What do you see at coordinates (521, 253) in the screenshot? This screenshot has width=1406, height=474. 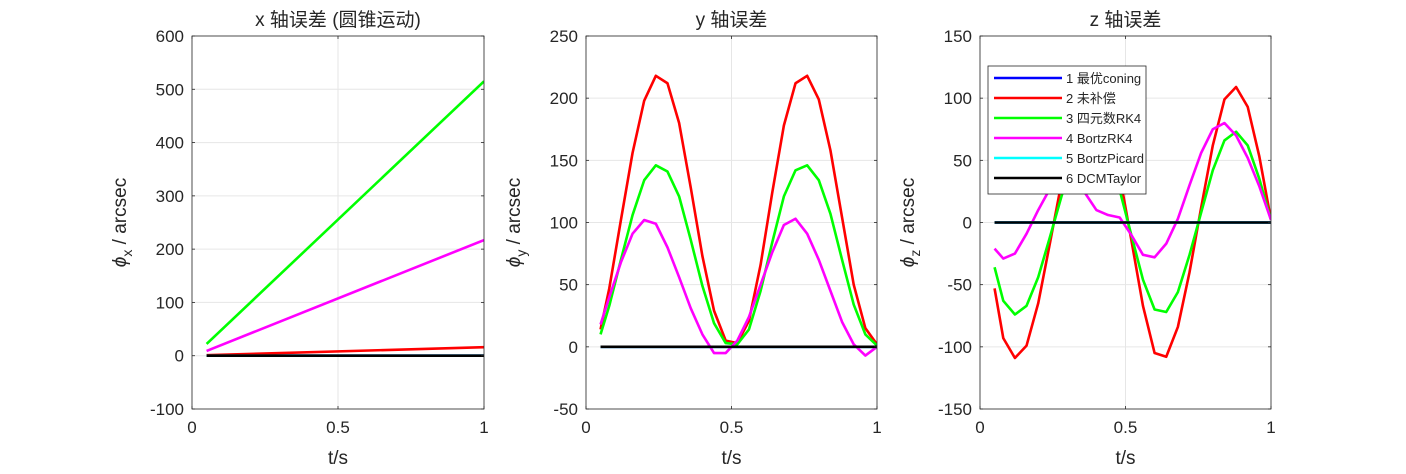 I see `y-axis-label-subscript: y` at bounding box center [521, 253].